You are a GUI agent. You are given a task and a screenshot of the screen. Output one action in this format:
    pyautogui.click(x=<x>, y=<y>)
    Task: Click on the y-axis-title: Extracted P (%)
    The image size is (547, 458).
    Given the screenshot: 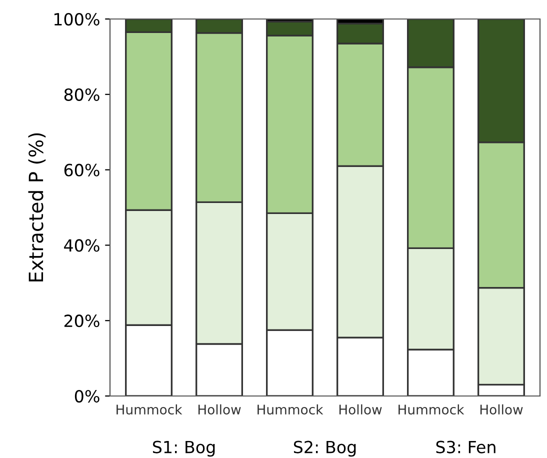 What is the action you would take?
    pyautogui.click(x=37, y=207)
    